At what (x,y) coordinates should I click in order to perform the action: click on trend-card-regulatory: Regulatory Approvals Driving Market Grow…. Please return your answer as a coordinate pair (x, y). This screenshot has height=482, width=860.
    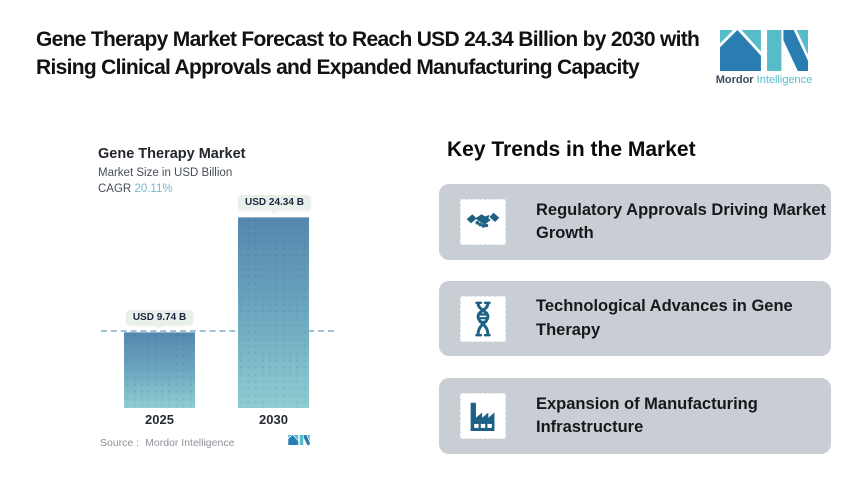
    Looking at the image, I should click on (635, 222).